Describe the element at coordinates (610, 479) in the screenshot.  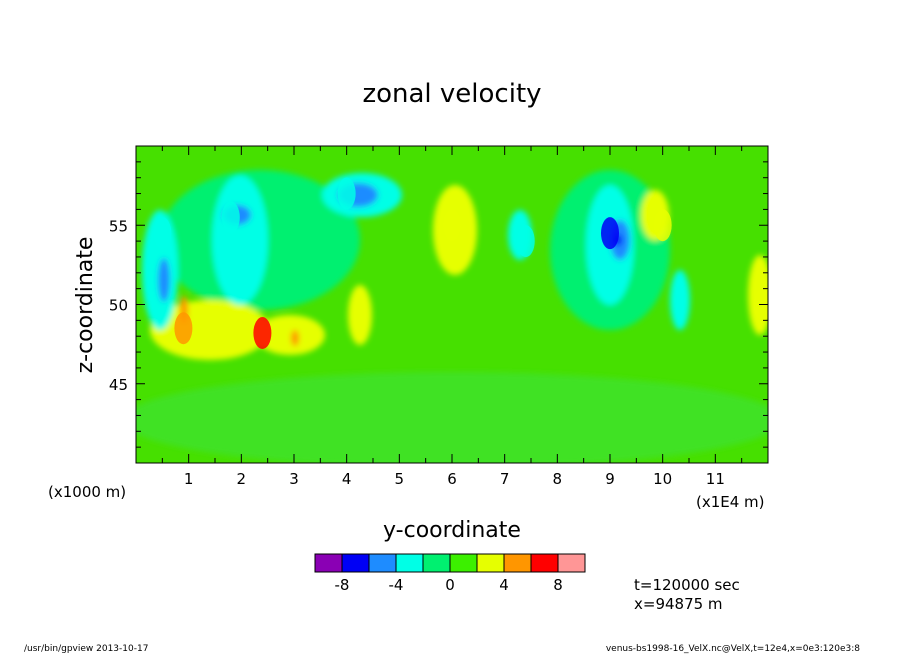
I see `x-tick-label: 9` at that location.